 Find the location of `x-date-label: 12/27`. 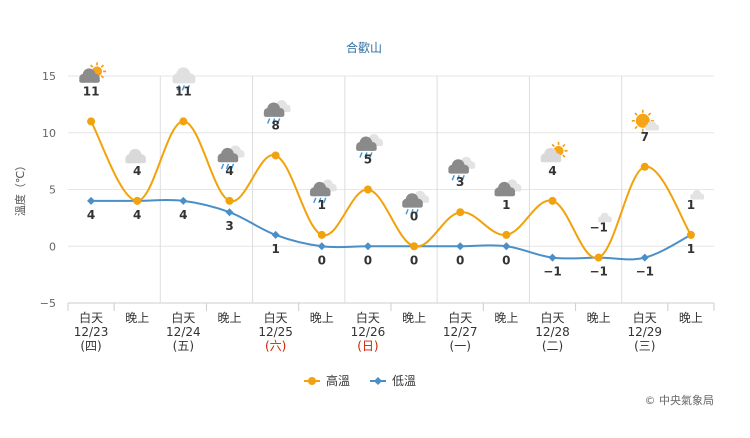

x-date-label: 12/27 is located at coordinates (460, 332).